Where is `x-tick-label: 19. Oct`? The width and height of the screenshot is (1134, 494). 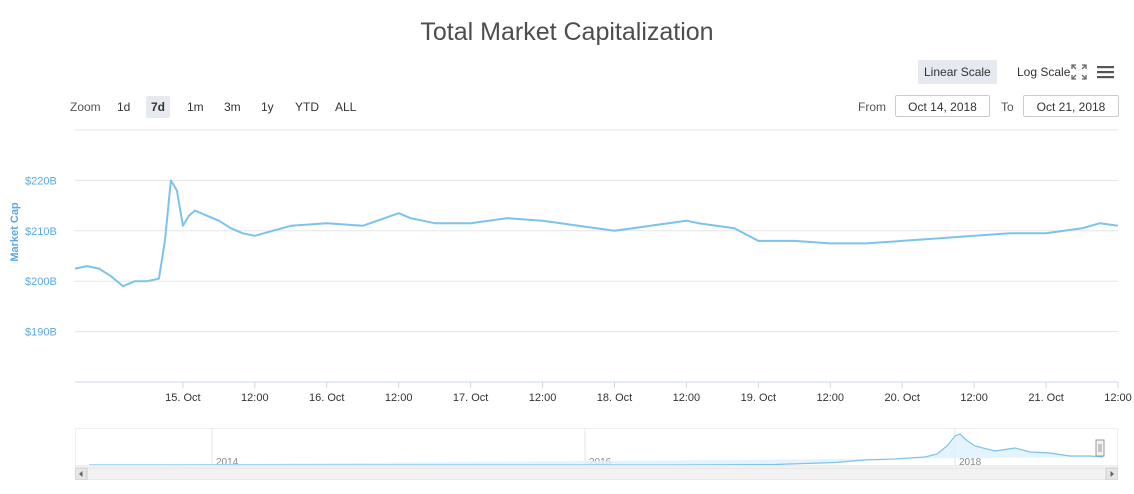 x-tick-label: 19. Oct is located at coordinates (758, 398).